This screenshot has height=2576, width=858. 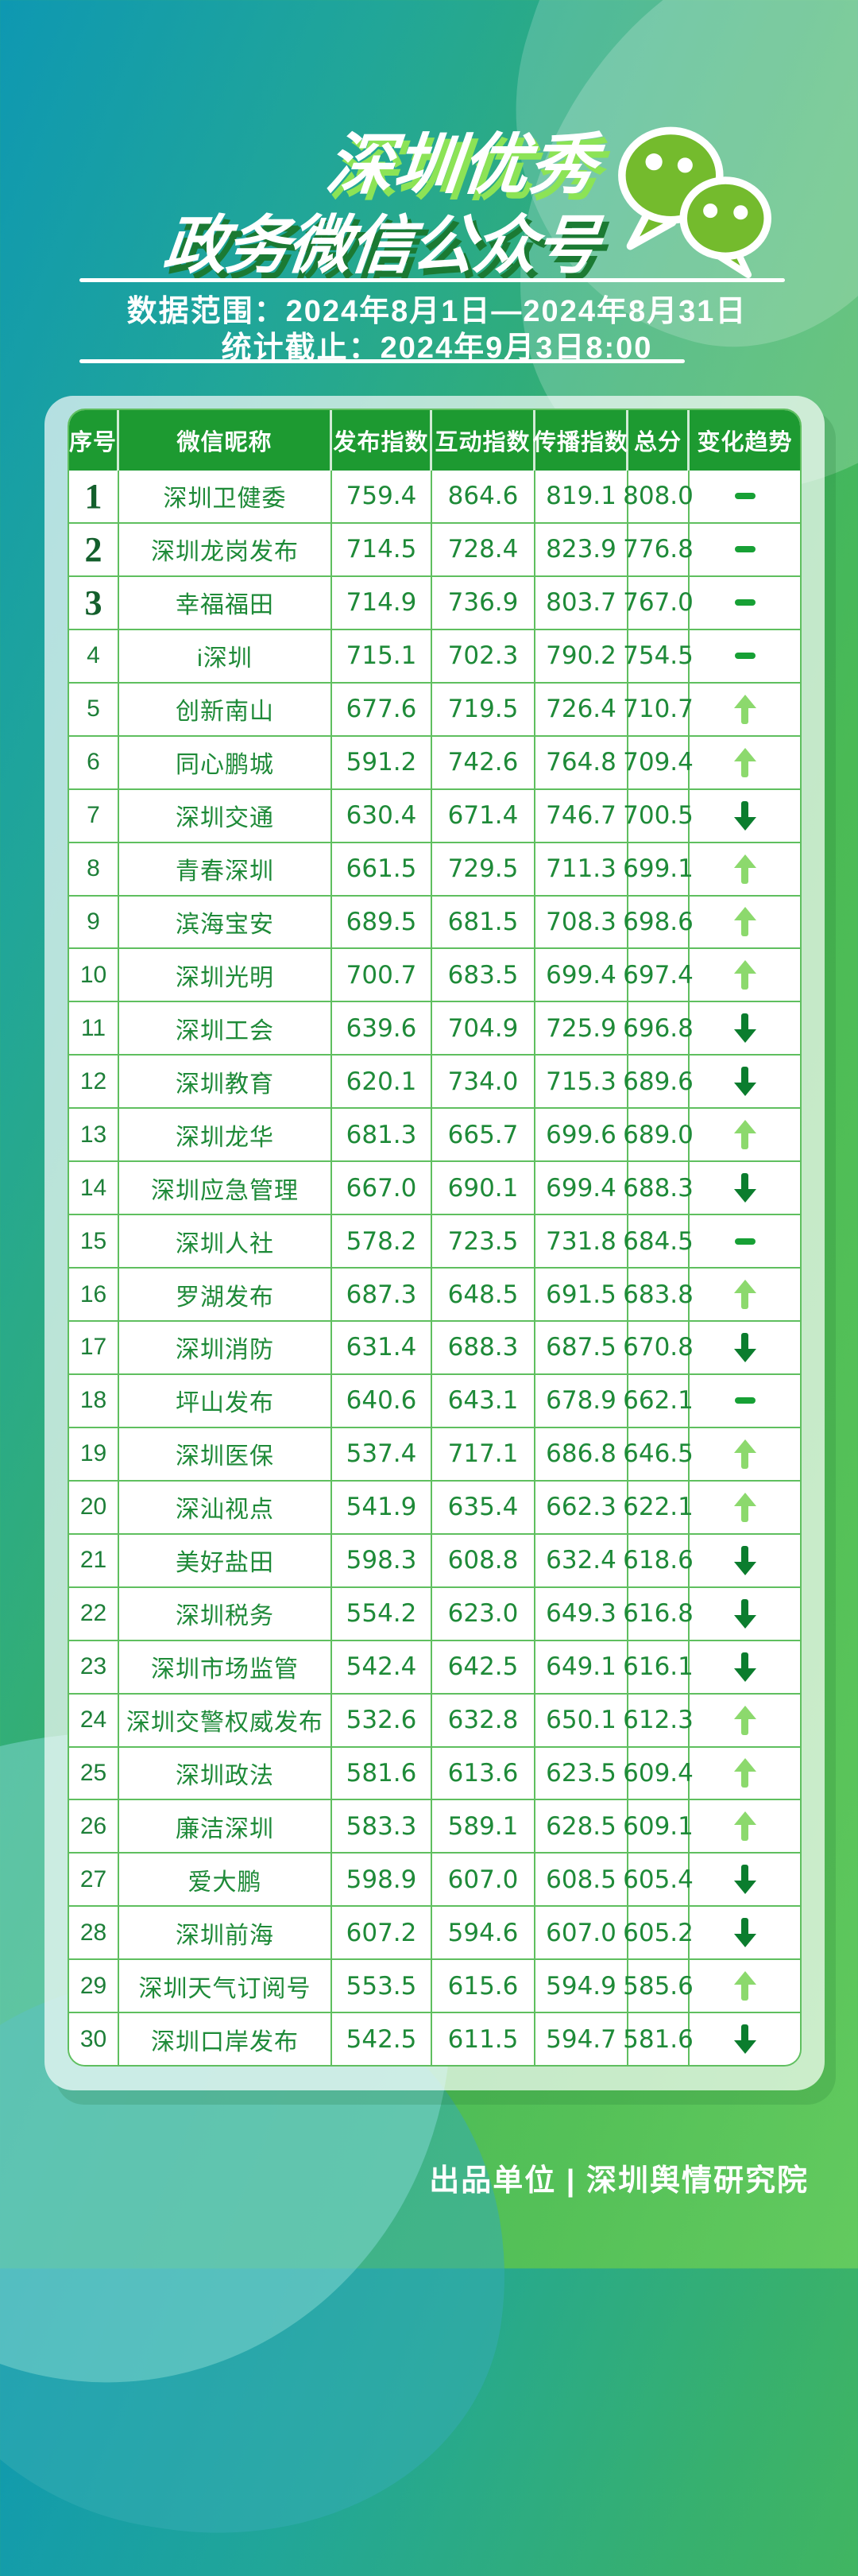 I want to click on rank-cell: 9, so click(x=94, y=922).